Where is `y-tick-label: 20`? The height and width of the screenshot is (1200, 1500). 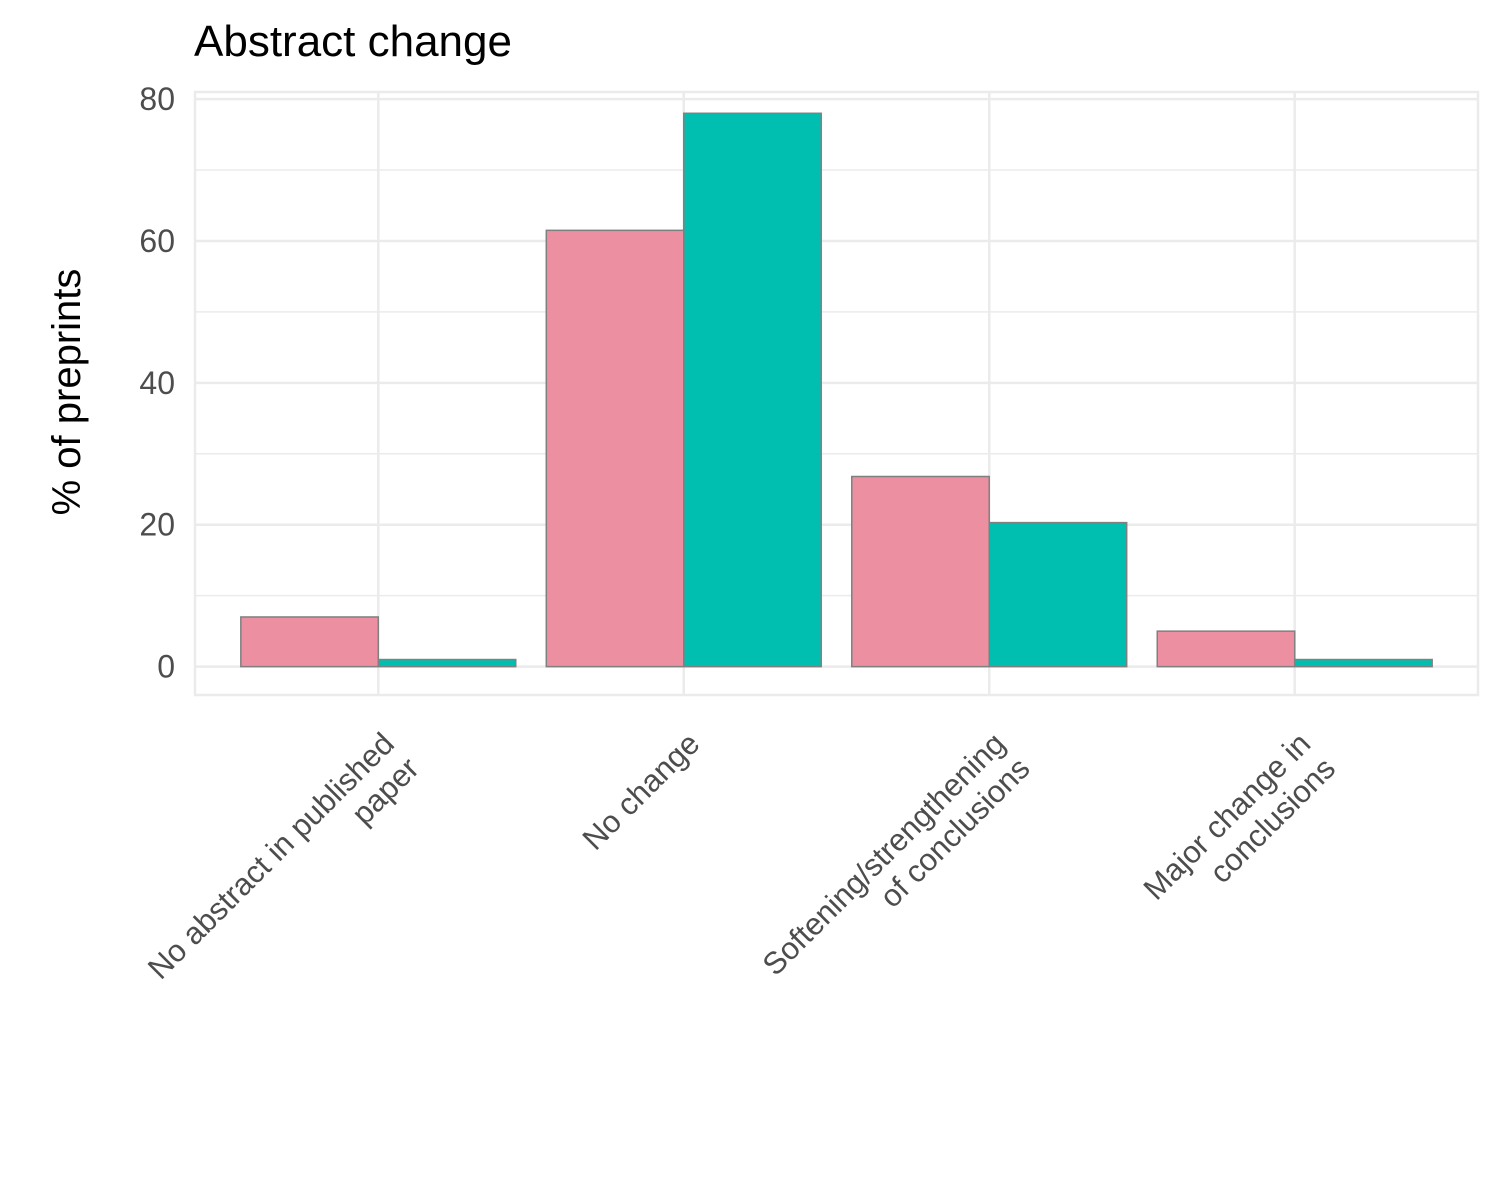 y-tick-label: 20 is located at coordinates (157, 525).